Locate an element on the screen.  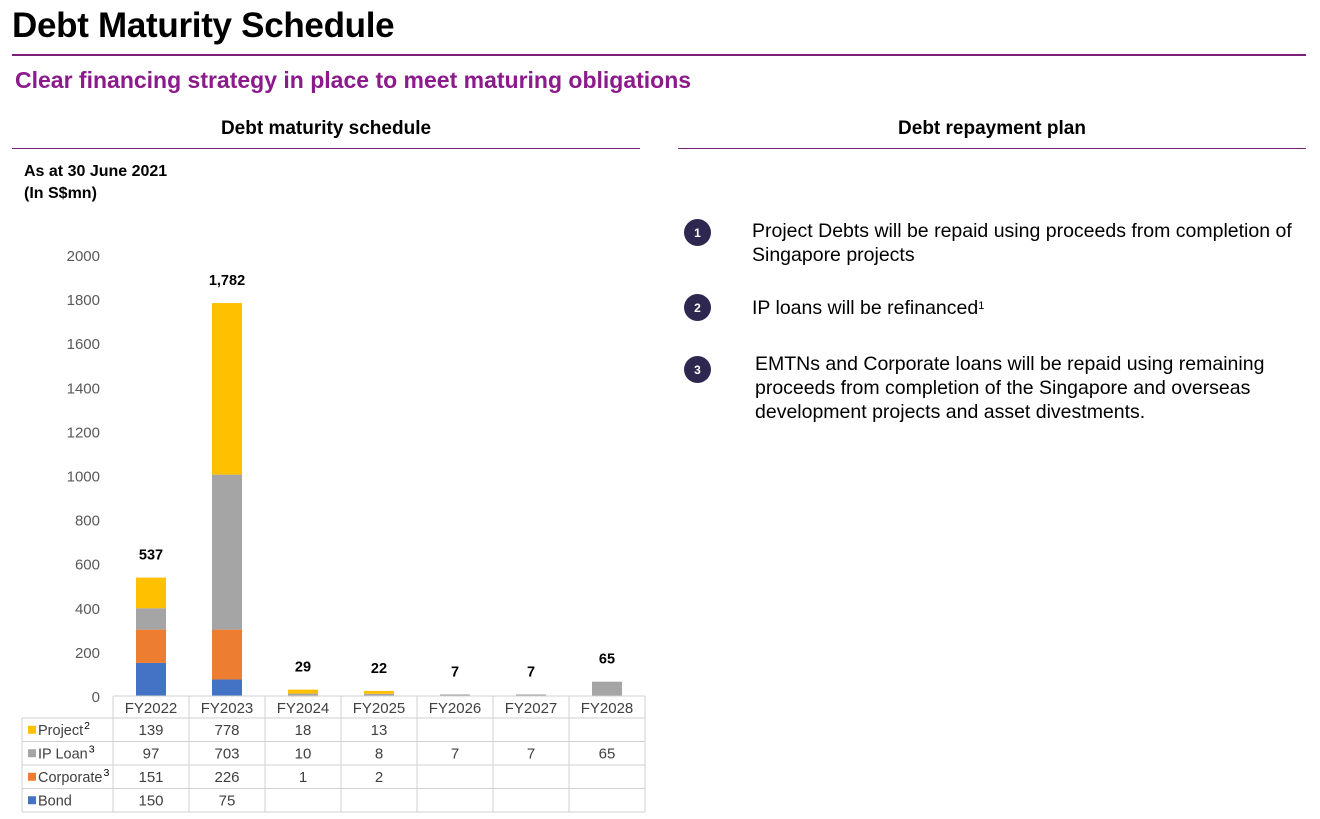
legend-swatch-ip-loan is located at coordinates (32, 753).